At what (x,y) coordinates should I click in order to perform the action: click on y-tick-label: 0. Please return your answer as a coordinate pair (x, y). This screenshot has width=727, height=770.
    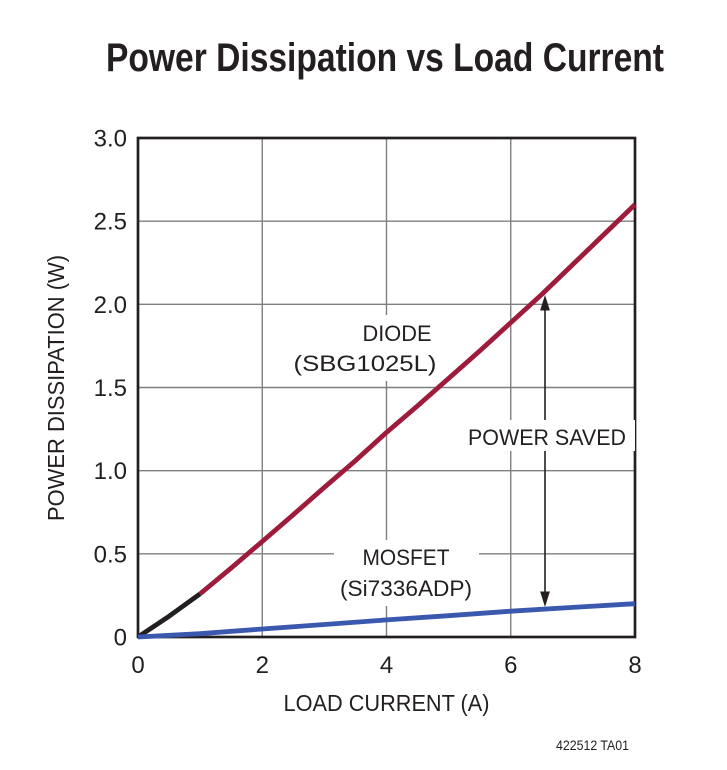
    Looking at the image, I should click on (120, 638).